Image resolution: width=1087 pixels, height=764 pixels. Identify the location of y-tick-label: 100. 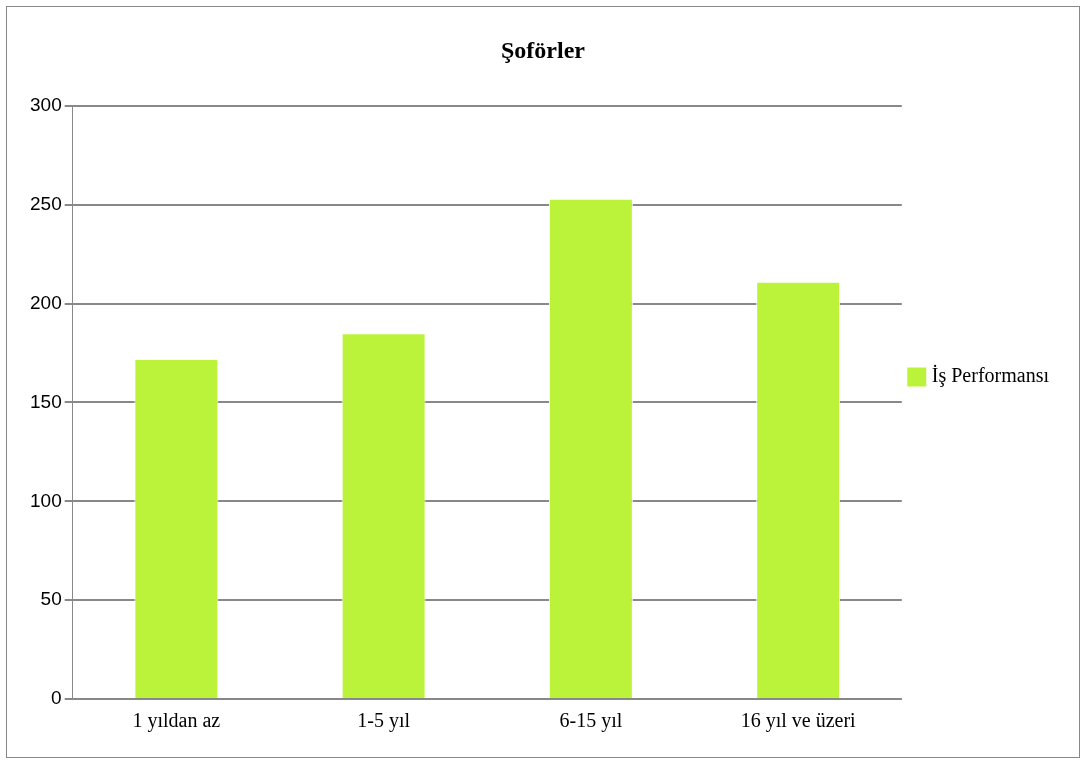
(46, 500).